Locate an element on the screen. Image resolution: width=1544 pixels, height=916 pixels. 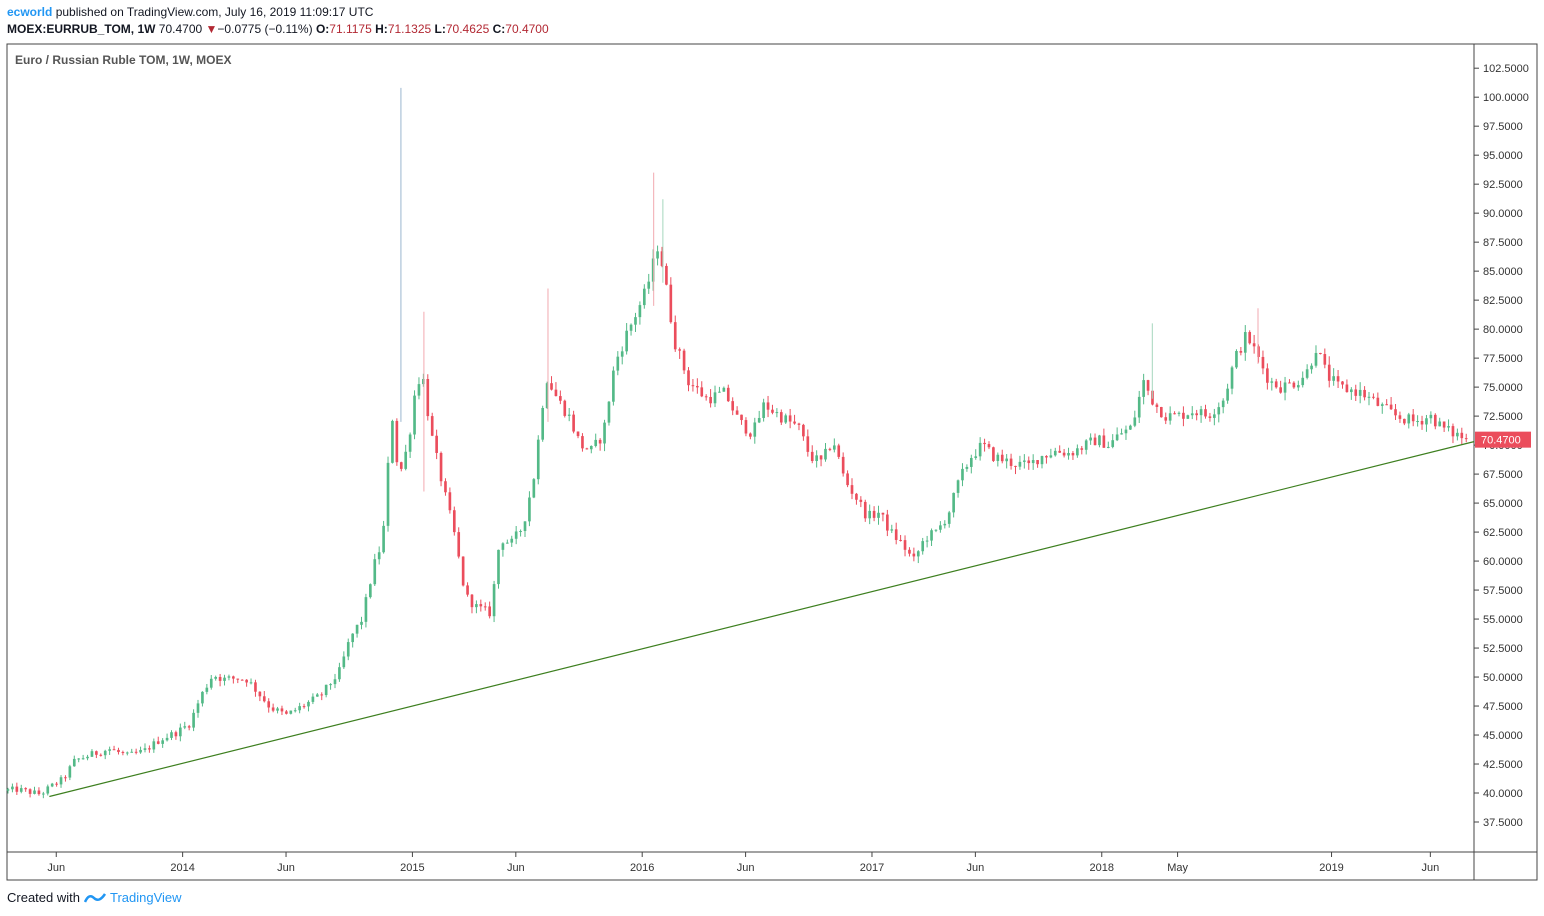
y-tick-label: 85.0000 is located at coordinates (1503, 272).